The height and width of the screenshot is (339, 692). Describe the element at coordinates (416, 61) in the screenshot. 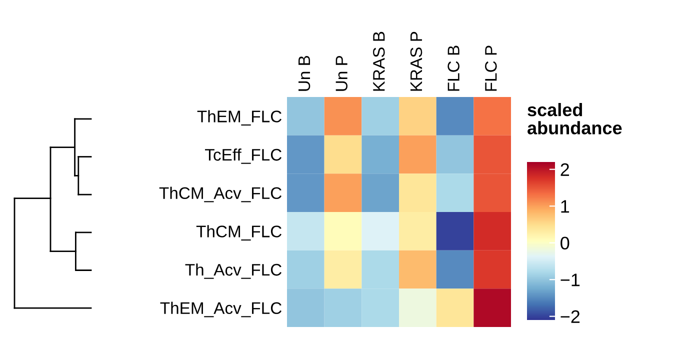

I see `x-tick-label: KRAS P` at that location.